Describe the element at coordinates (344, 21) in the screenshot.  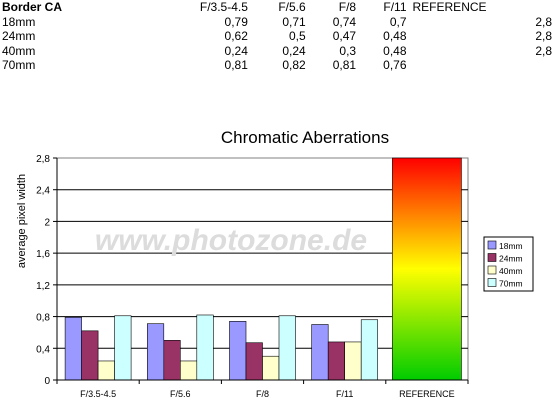
I see `table-cell: 0,74` at that location.